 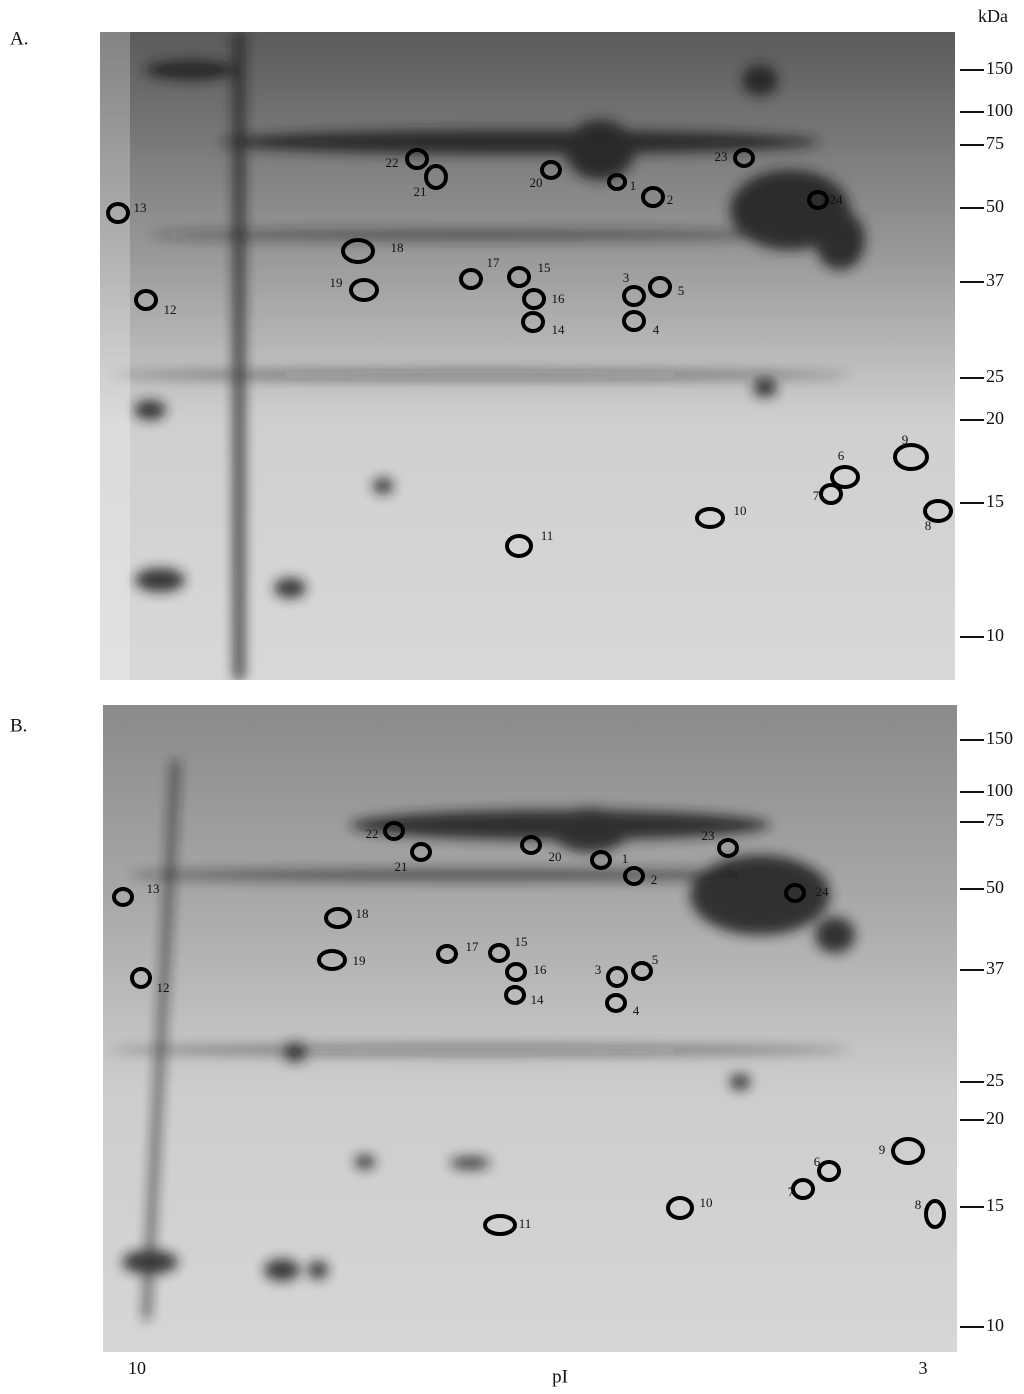 What do you see at coordinates (923, 1368) in the screenshot?
I see `pi-right: 3` at bounding box center [923, 1368].